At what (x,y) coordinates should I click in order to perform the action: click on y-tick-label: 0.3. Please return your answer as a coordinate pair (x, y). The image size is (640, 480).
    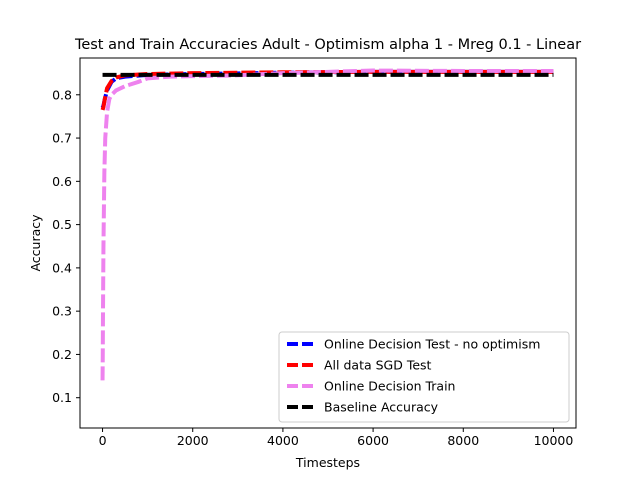
    Looking at the image, I should click on (62, 311).